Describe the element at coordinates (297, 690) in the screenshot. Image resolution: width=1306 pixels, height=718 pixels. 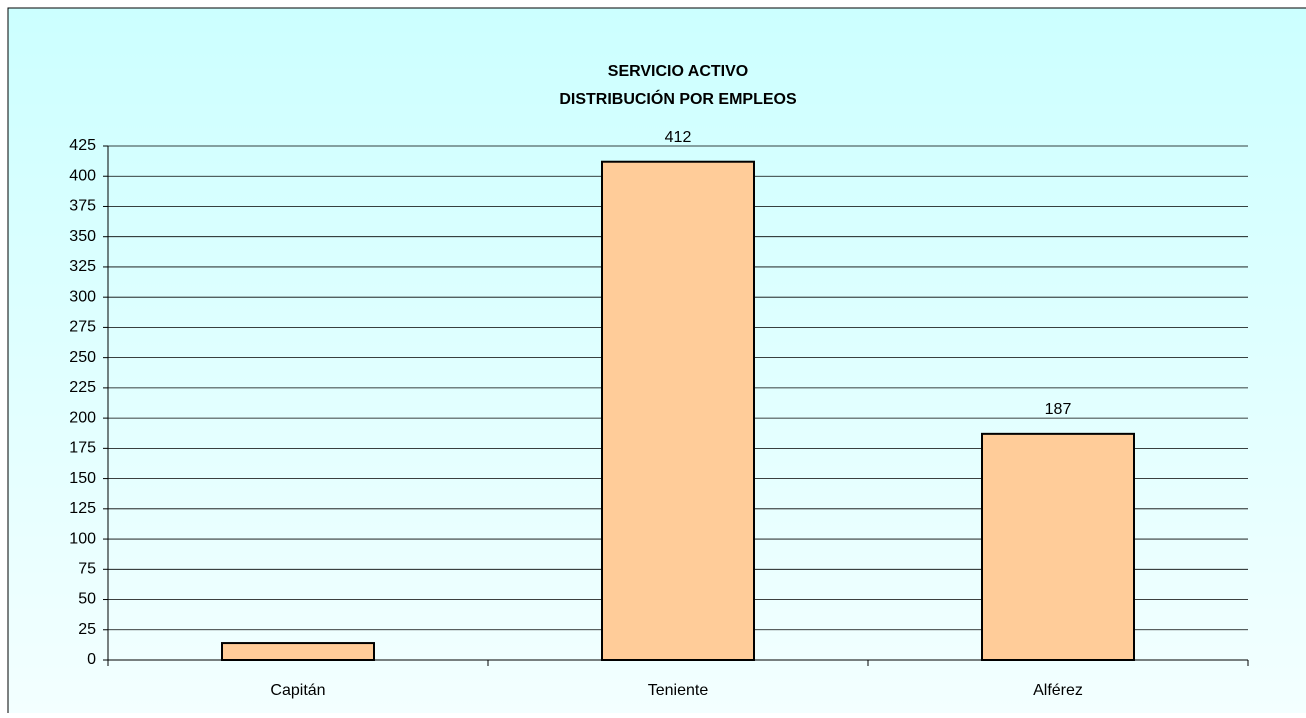
I see `x-tick-label: Capitán` at that location.